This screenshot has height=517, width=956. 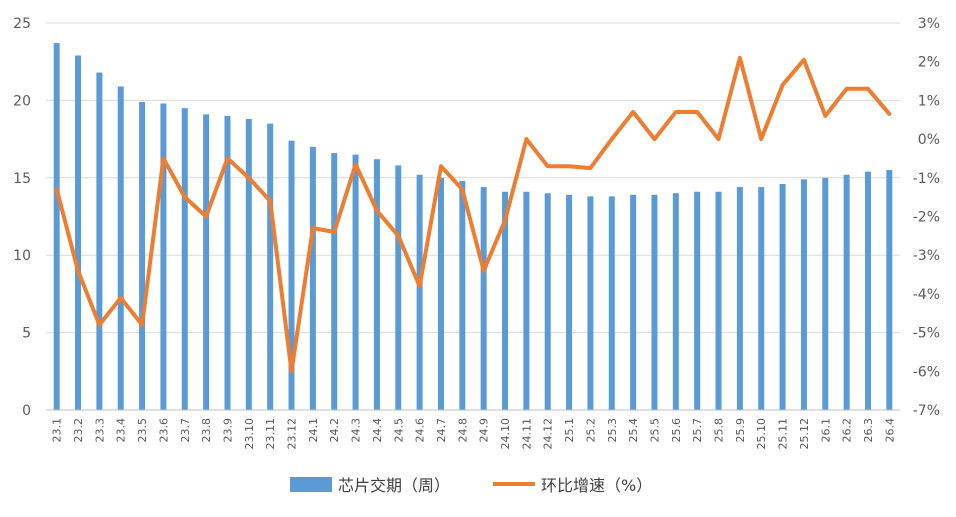 I want to click on x-tick-label: 23.11, so click(x=270, y=434).